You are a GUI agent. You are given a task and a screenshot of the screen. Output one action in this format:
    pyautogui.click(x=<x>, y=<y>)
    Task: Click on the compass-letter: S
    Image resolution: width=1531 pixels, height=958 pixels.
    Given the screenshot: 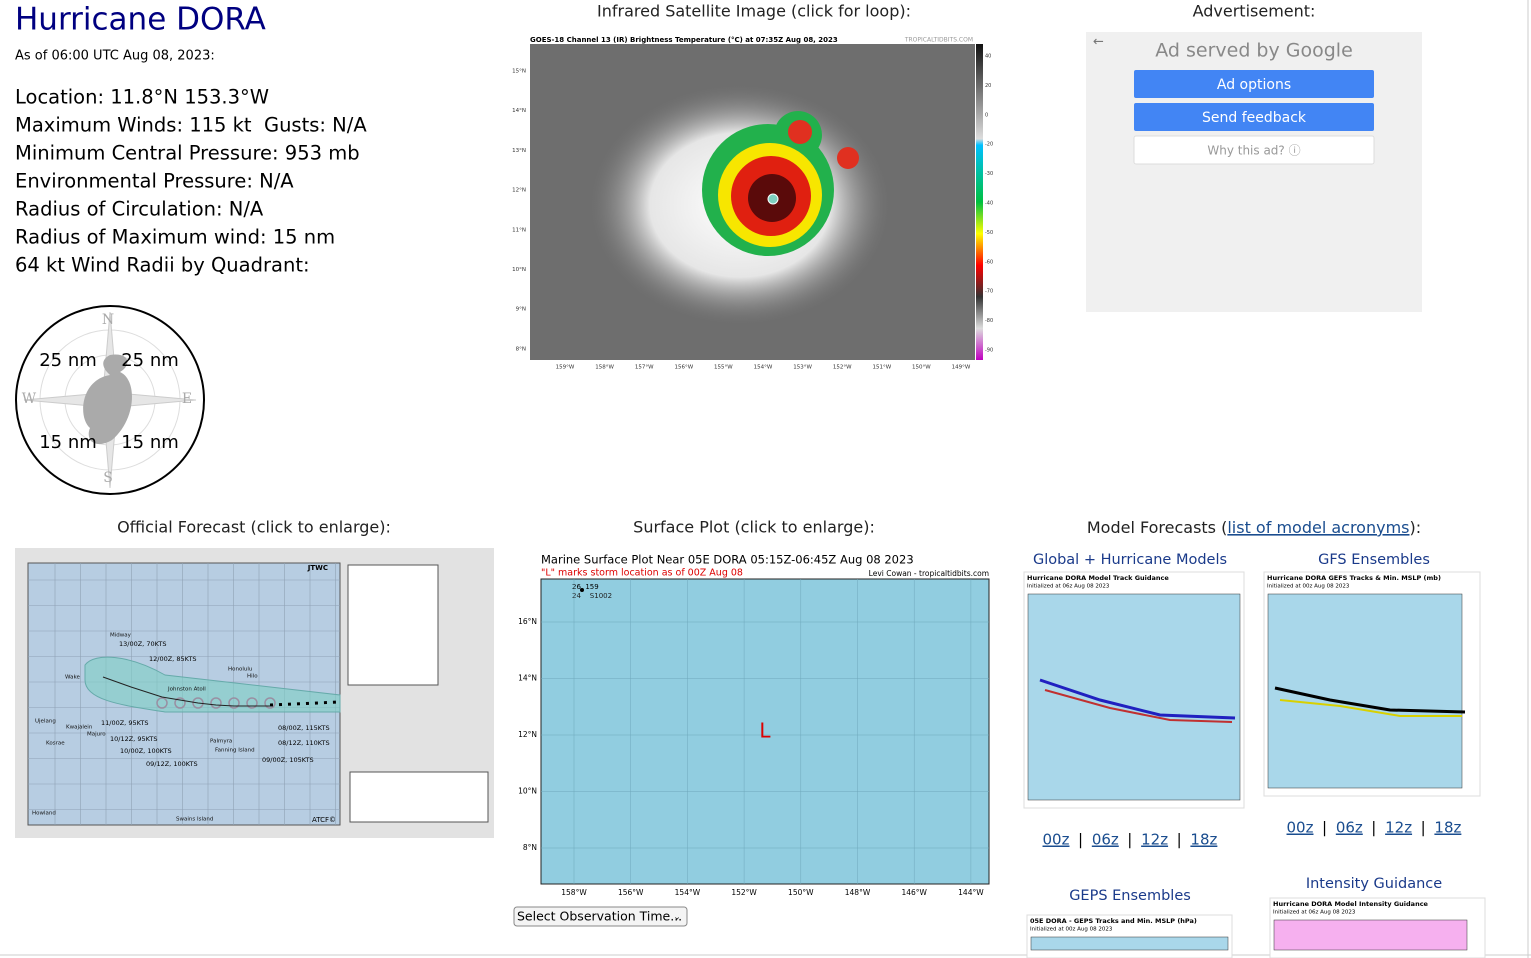 What is the action you would take?
    pyautogui.click(x=108, y=478)
    